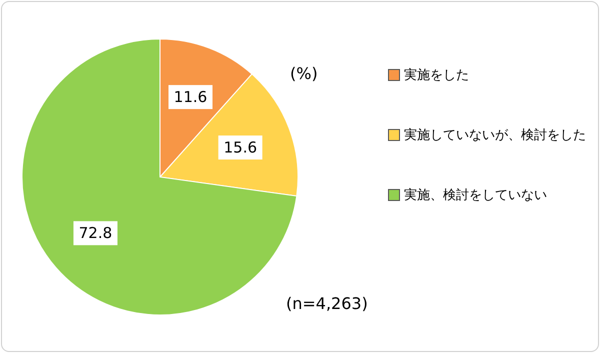 The width and height of the screenshot is (600, 353). Describe the element at coordinates (475, 195) in the screenshot. I see `legend-label: 実施、検討をしていない` at that location.